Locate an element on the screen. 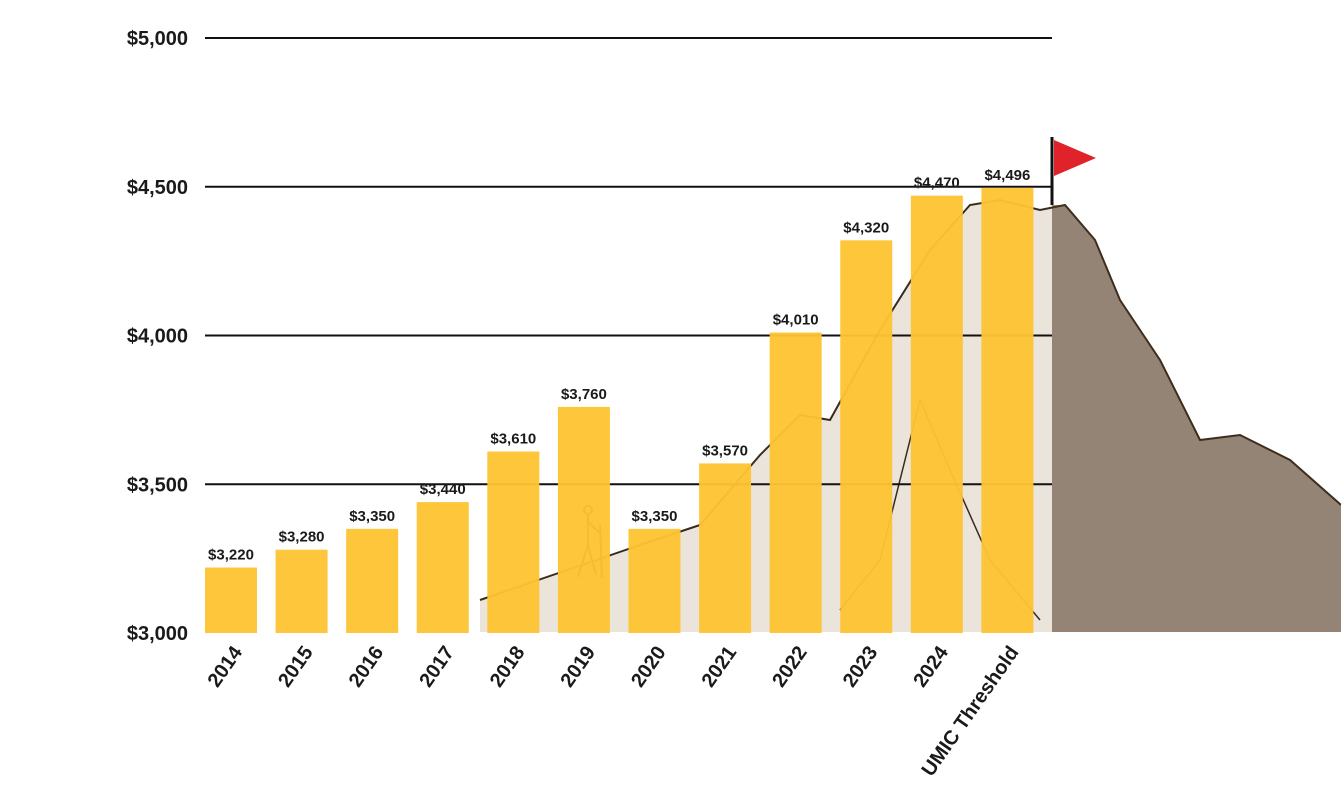 This screenshot has height=794, width=1341. data-label: $4,010 is located at coordinates (796, 320).